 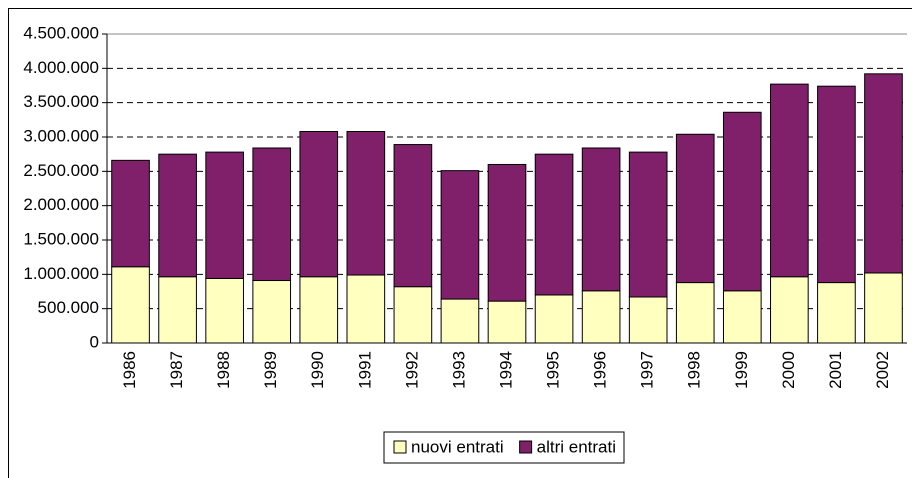 I want to click on x-tick-label: 1987, so click(x=176, y=370).